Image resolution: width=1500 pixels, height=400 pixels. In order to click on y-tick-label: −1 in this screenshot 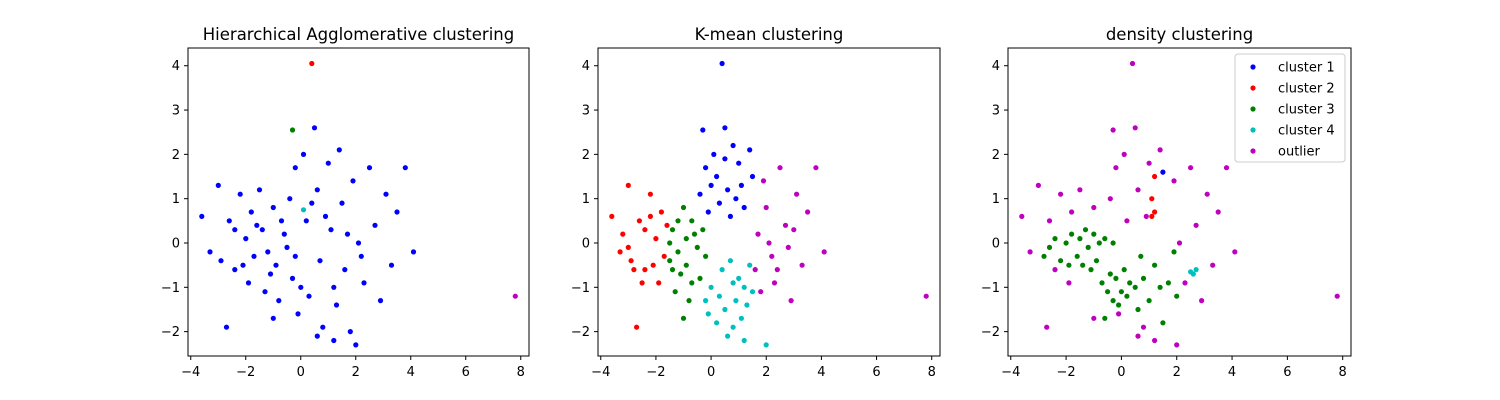, I will do `click(580, 288)`.